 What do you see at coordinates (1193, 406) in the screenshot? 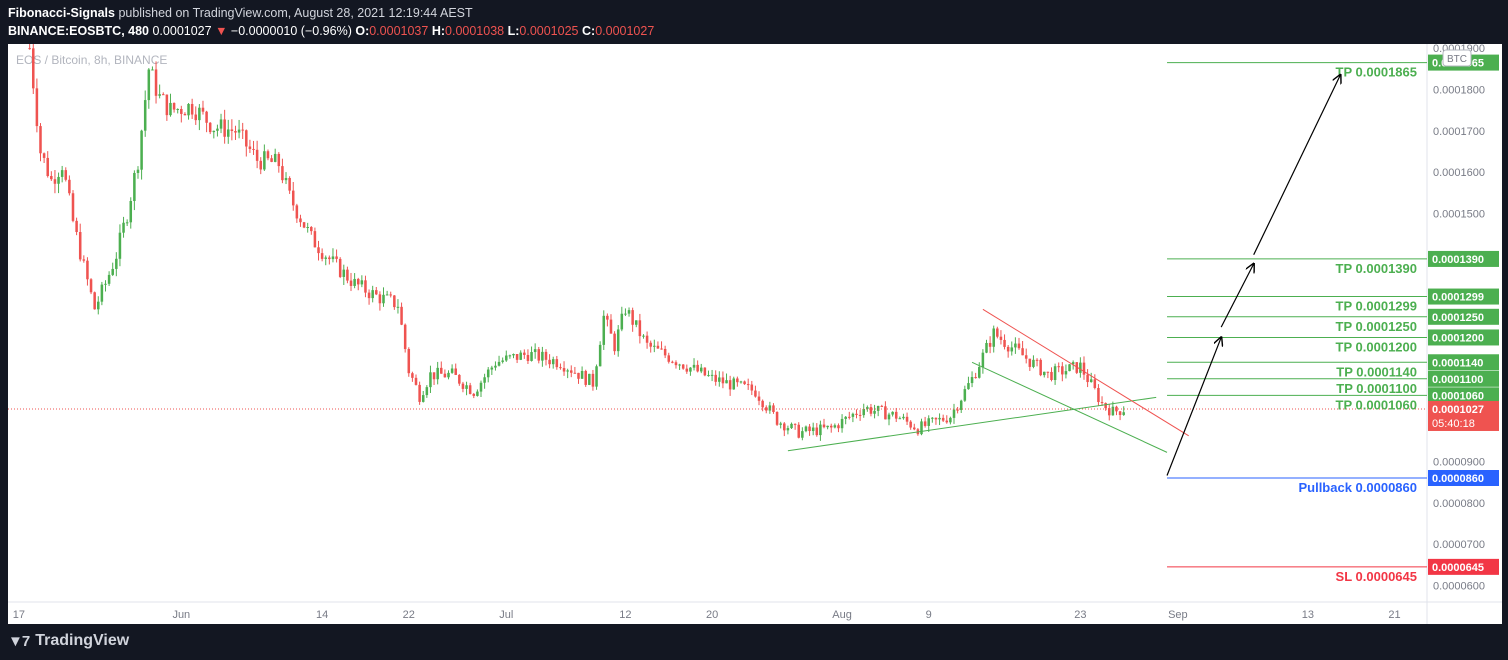
I see `forecast-arrow` at bounding box center [1193, 406].